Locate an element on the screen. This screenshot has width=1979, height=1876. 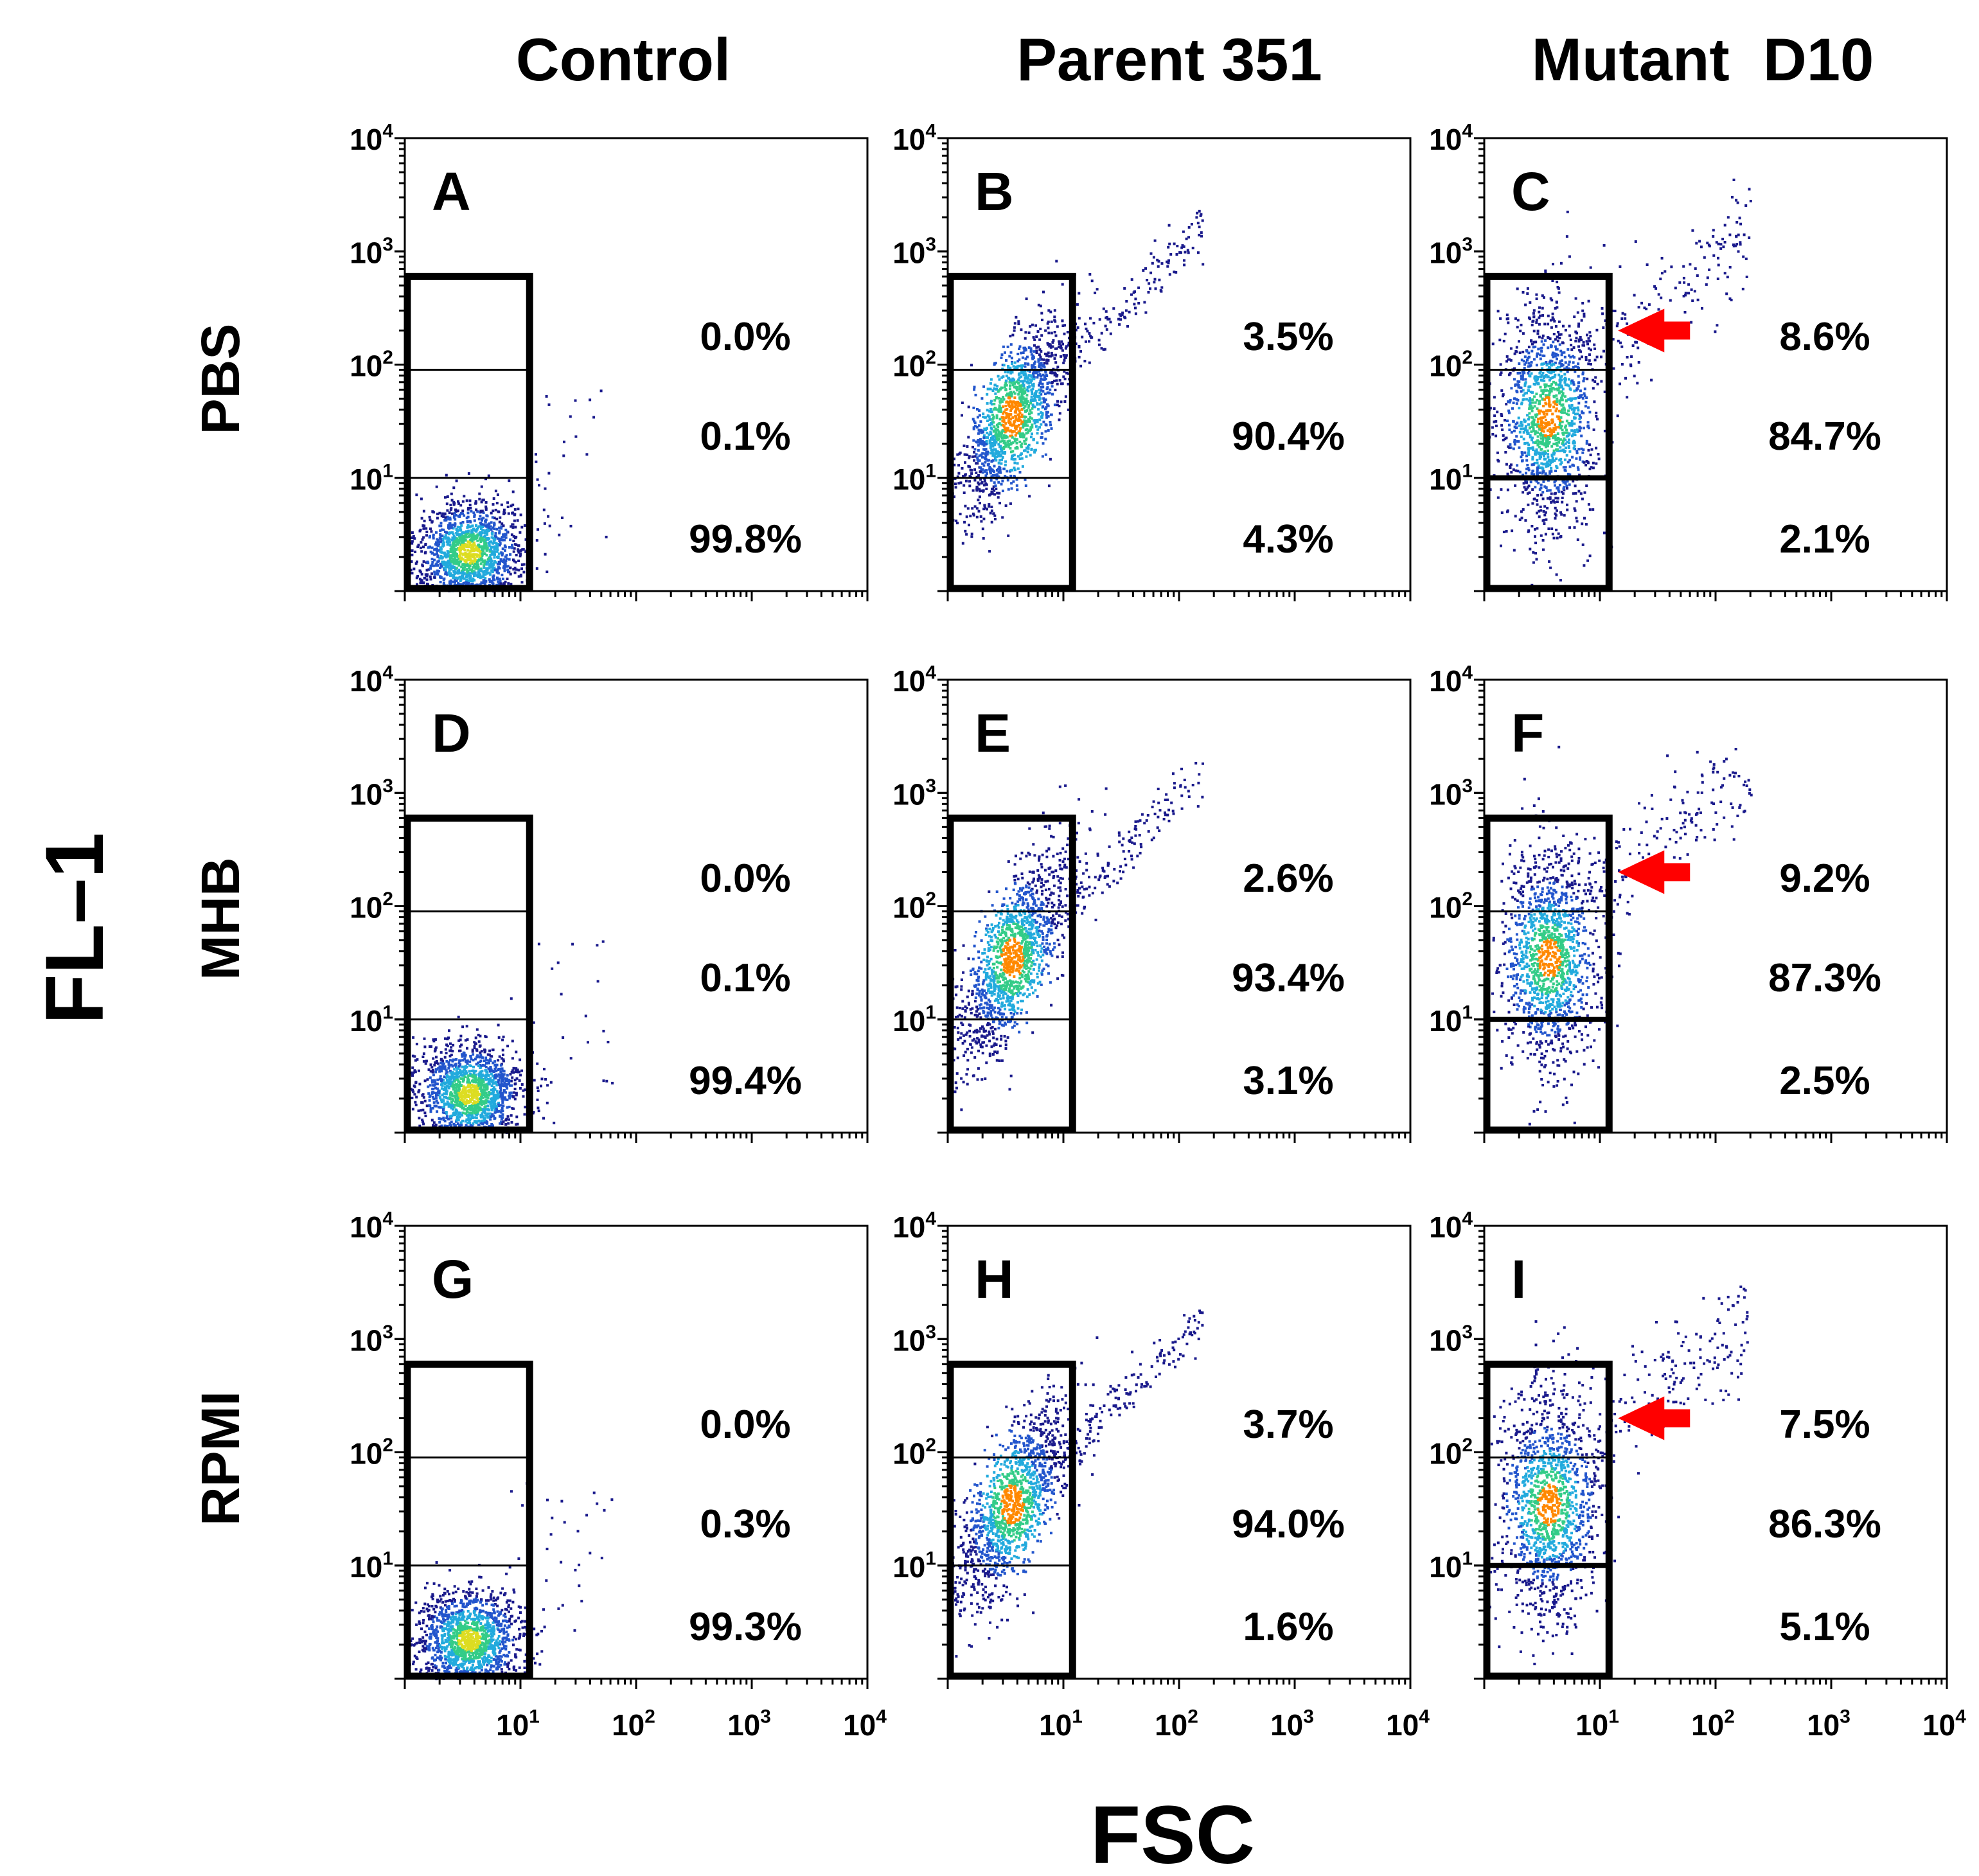
percent-high: 0.0% is located at coordinates (745, 337).